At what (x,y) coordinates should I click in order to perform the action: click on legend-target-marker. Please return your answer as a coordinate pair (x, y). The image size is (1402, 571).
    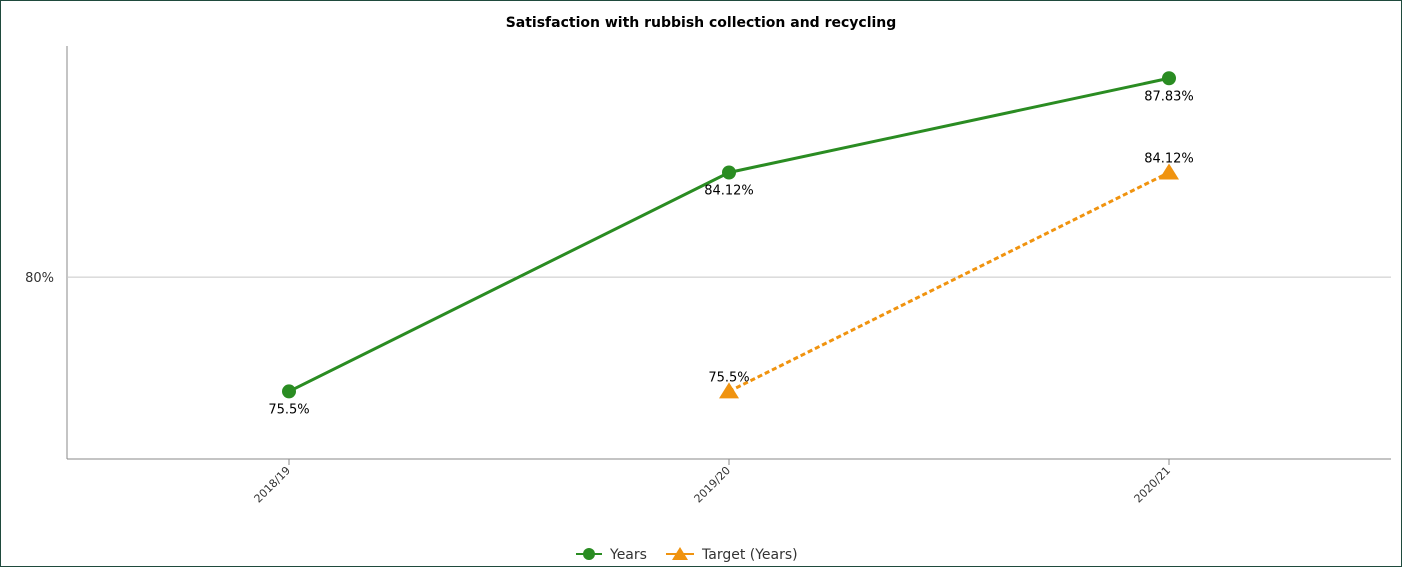
    Looking at the image, I should click on (680, 553).